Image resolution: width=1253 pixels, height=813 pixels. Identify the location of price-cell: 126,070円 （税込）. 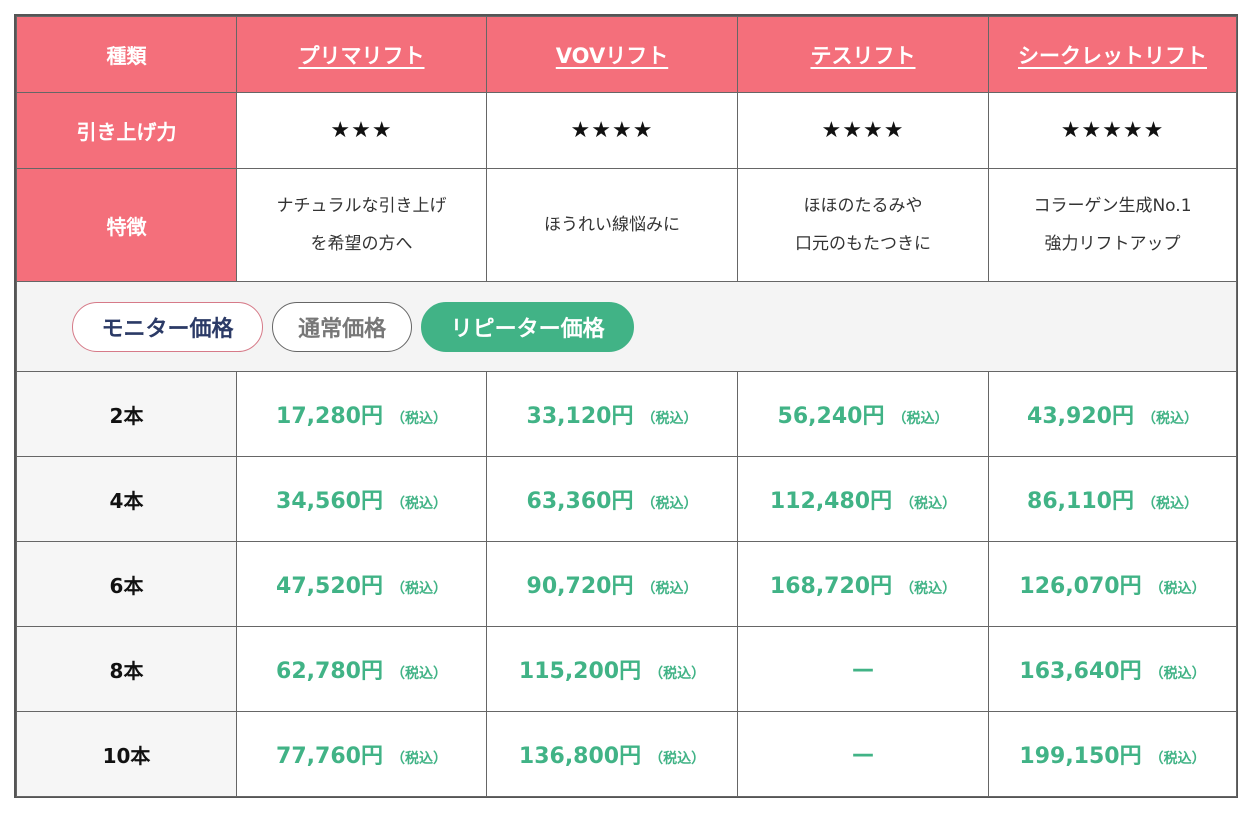
(1112, 584).